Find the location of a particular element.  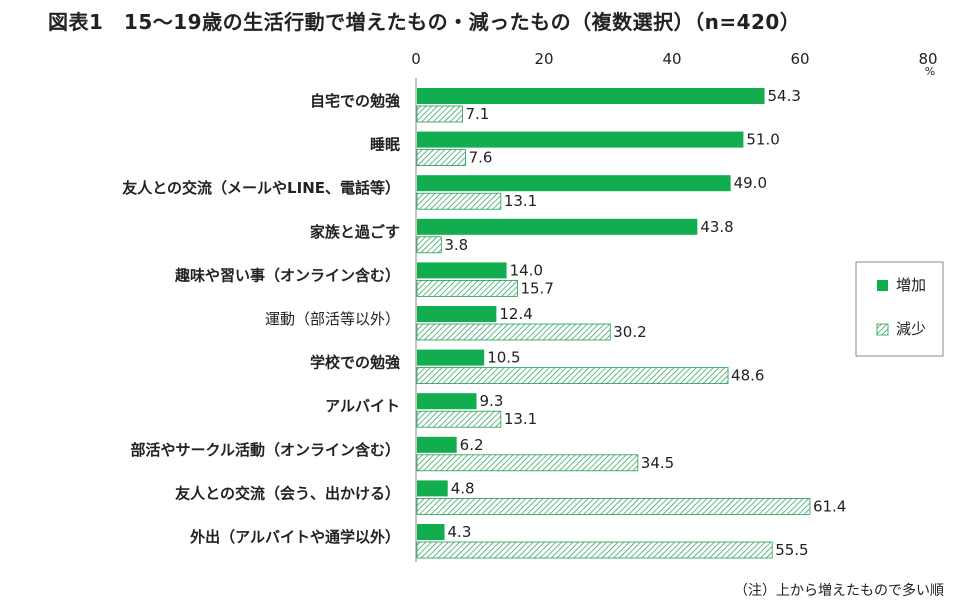

data-label-decrease: 7.6 is located at coordinates (481, 158).